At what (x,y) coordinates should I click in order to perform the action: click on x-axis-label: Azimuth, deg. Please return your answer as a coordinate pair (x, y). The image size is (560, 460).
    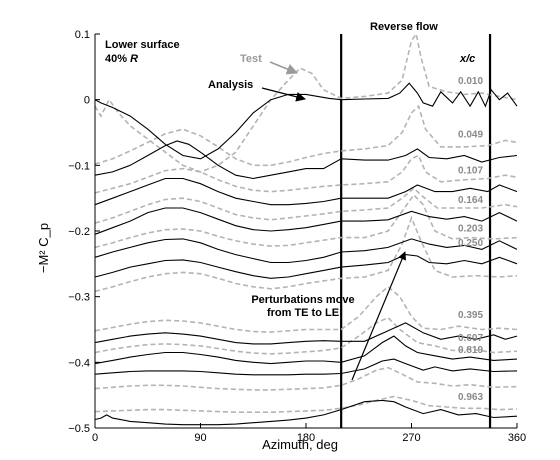
    Looking at the image, I should click on (300, 444).